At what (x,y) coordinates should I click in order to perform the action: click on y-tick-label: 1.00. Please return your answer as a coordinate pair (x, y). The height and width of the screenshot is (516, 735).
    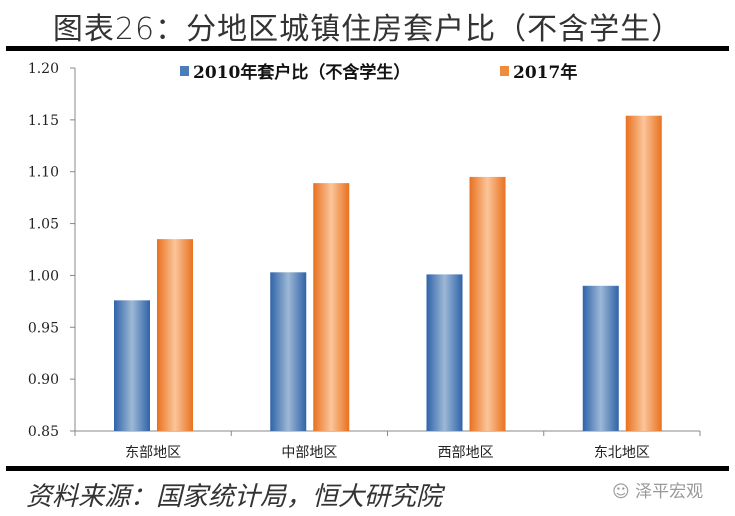
    Looking at the image, I should click on (43, 276).